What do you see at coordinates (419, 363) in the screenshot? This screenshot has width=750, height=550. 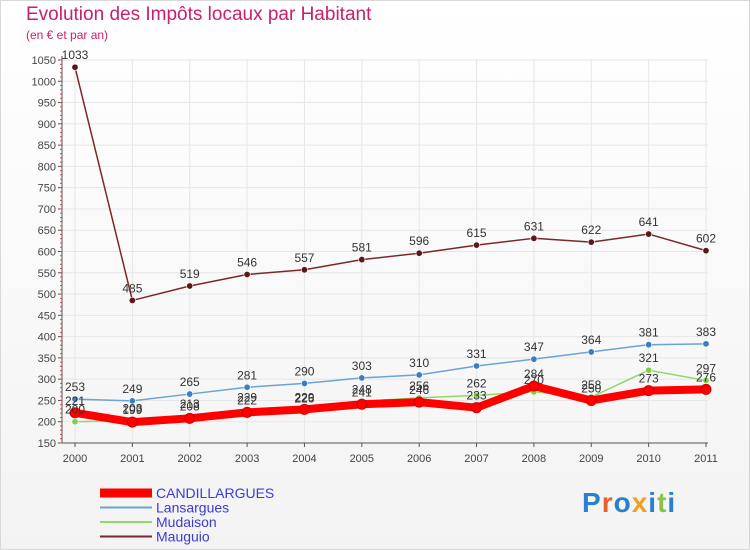 I see `data-label-lansargues: 310` at bounding box center [419, 363].